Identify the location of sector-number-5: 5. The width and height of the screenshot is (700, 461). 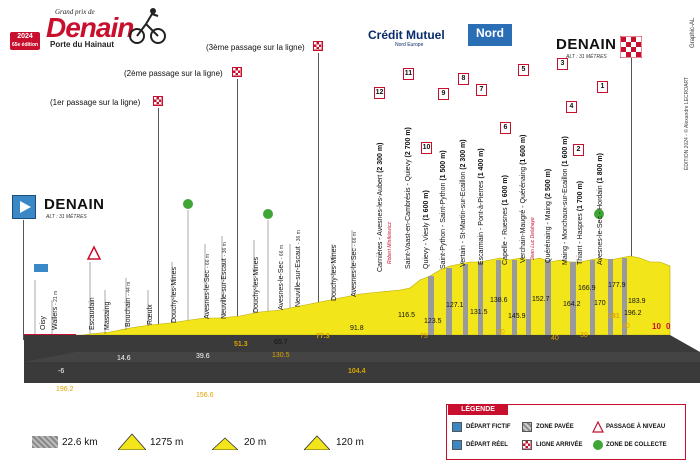
(523, 70).